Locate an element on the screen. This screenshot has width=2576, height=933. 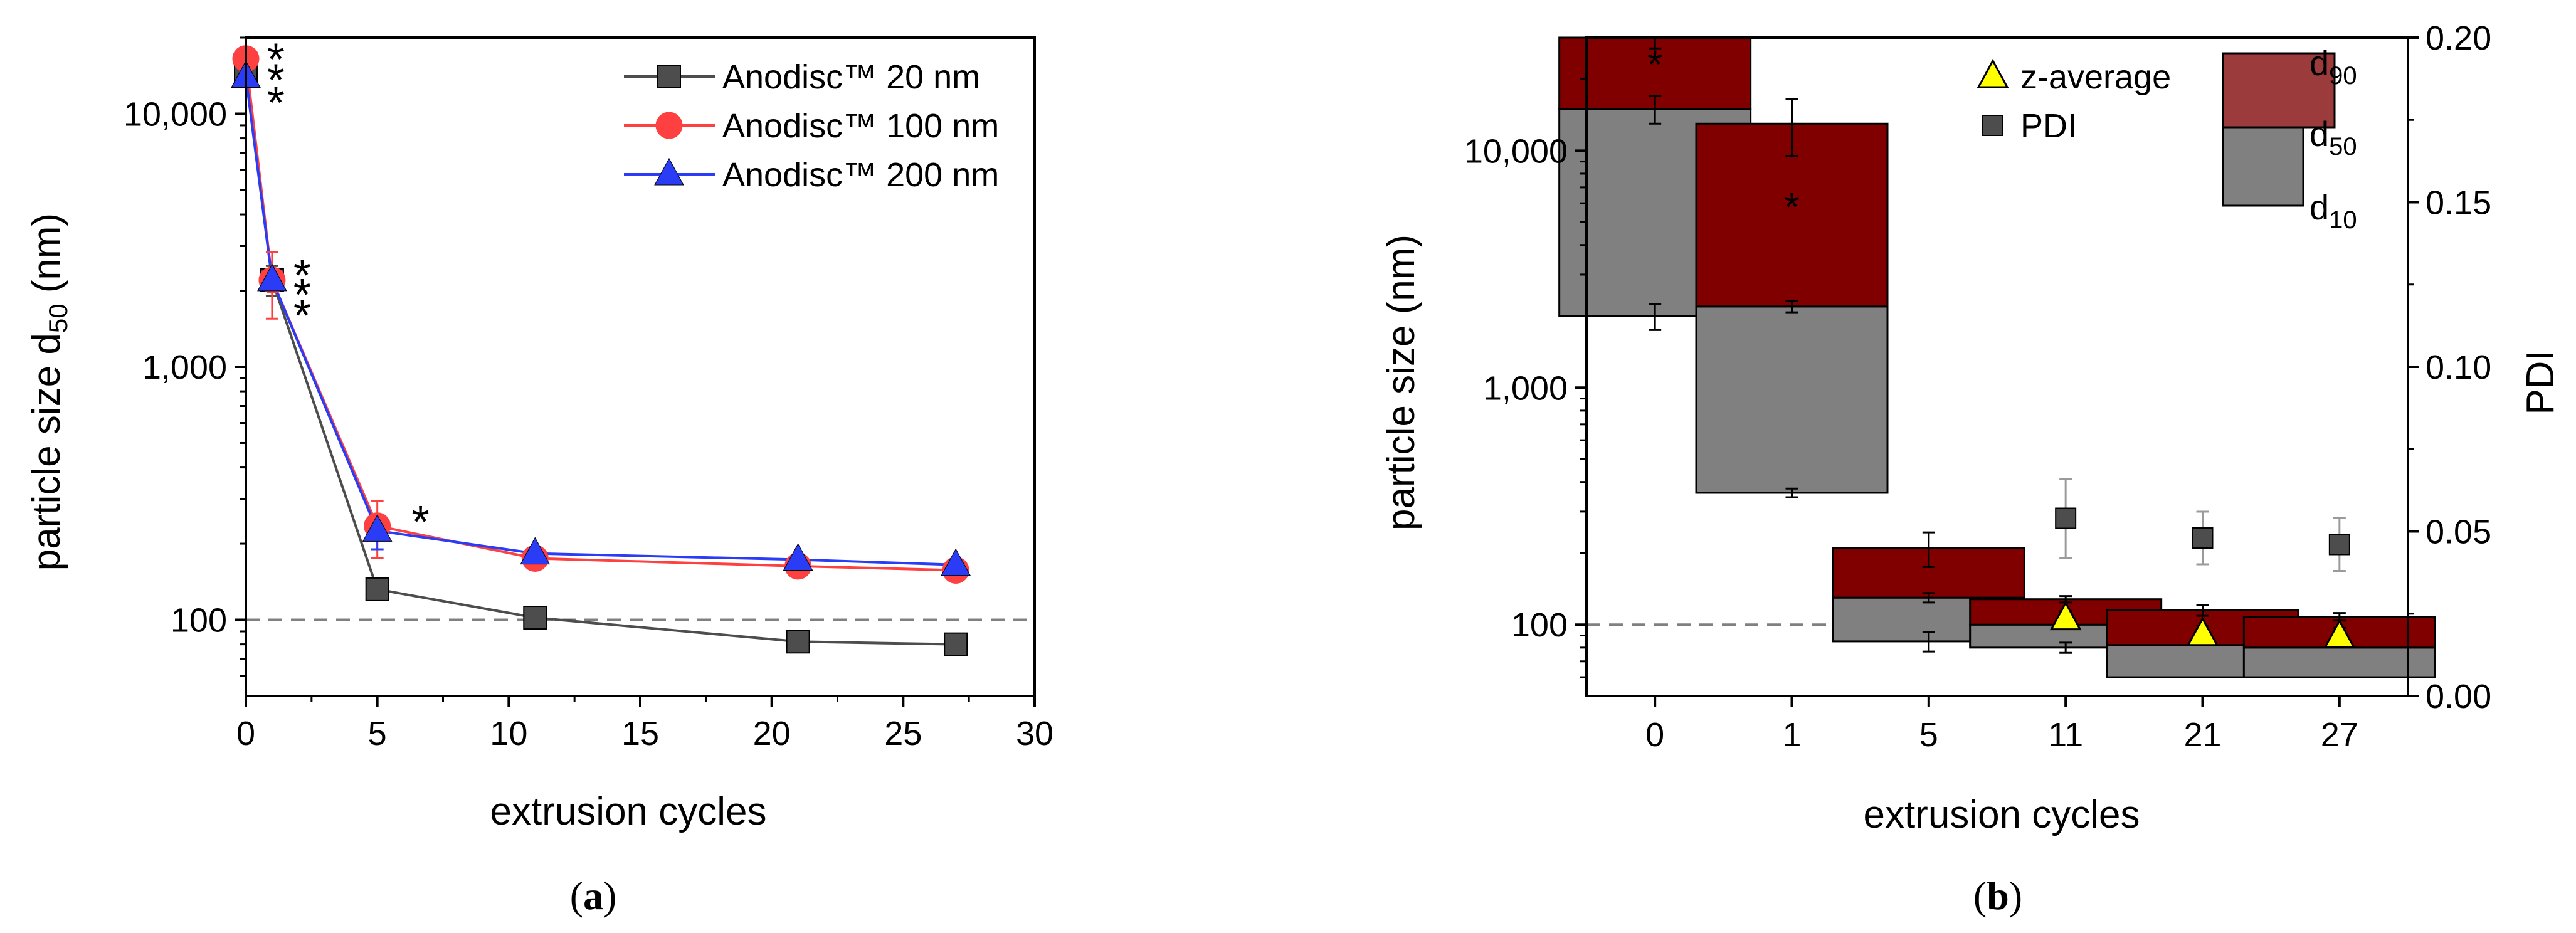
b-y-axis-left: 100 1,000 10,000 is located at coordinates (1525, 378).